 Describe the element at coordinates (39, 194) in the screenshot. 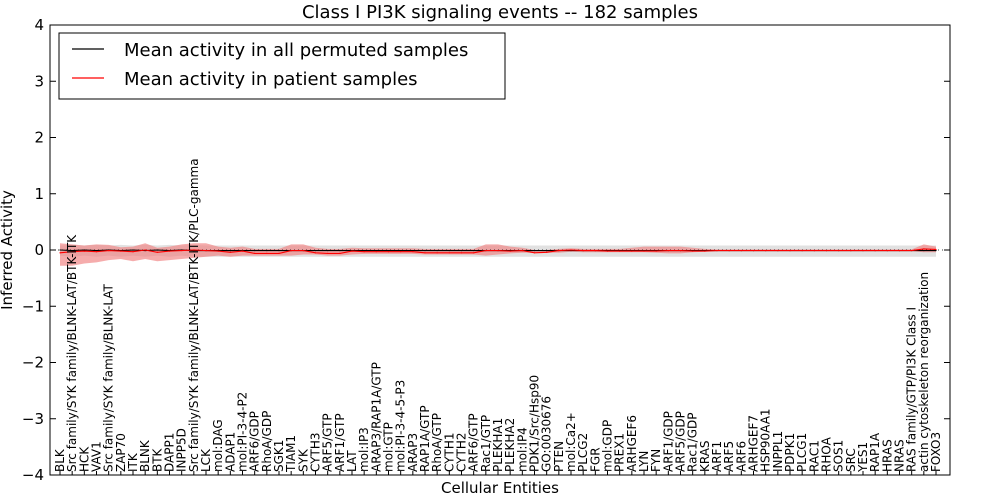

I see `y-tick-label: 1` at that location.